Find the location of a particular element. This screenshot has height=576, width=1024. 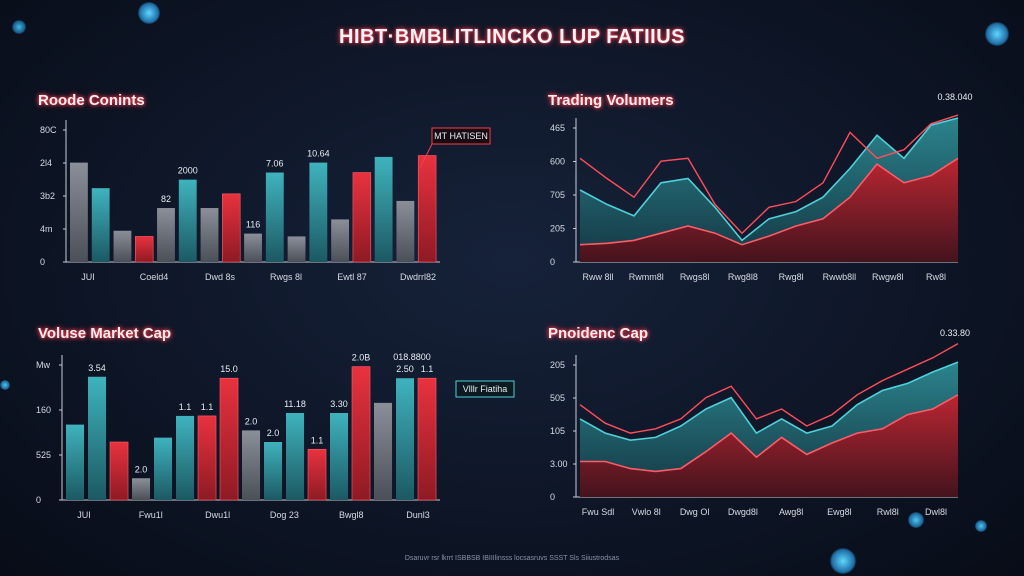

bar-value-label: 15.0 is located at coordinates (229, 369).